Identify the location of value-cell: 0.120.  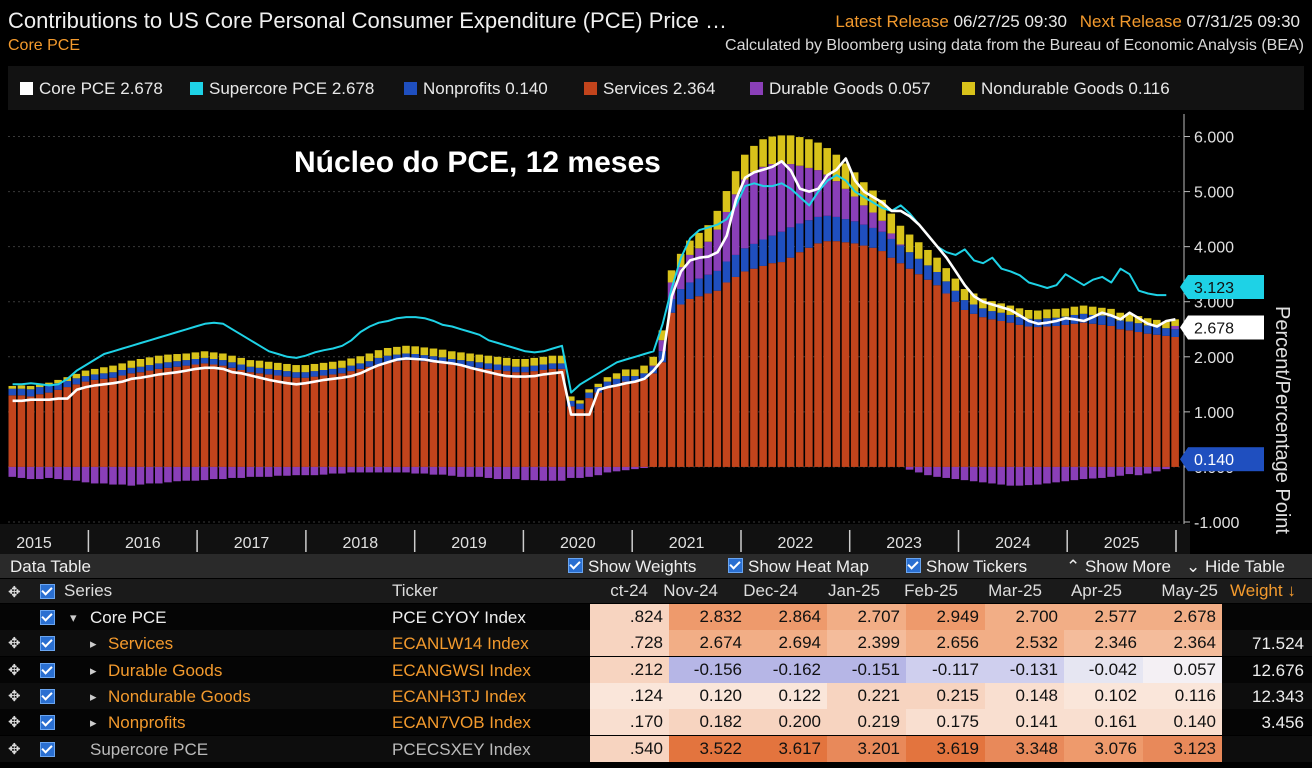
(708, 695).